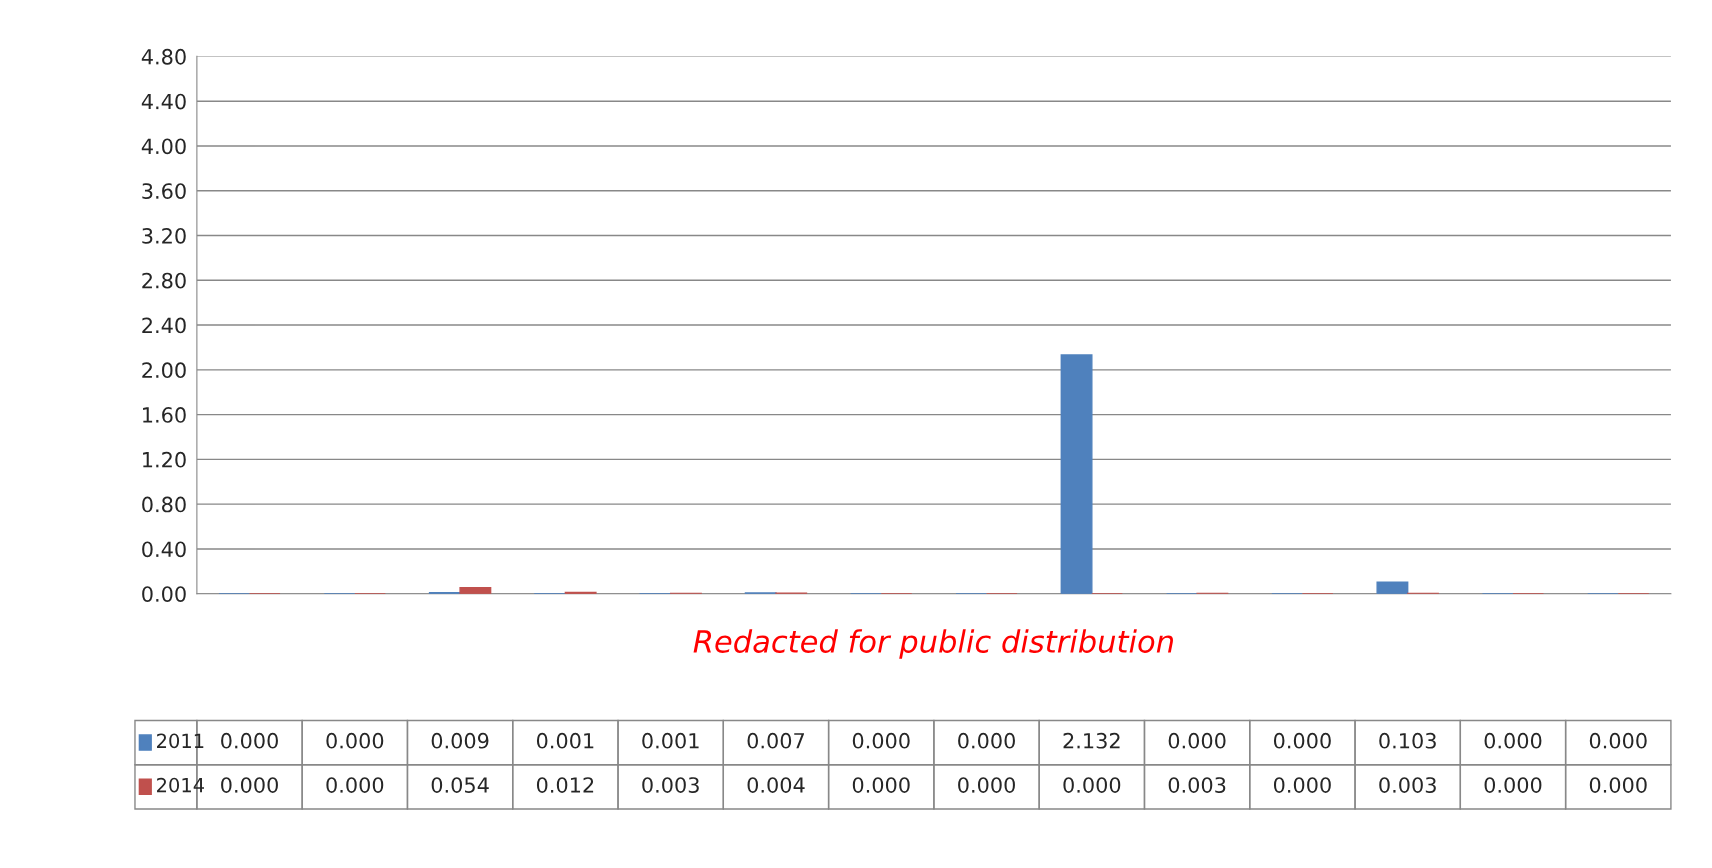 The height and width of the screenshot is (868, 1712). Describe the element at coordinates (164, 504) in the screenshot. I see `y-tick-label: 0.80` at that location.